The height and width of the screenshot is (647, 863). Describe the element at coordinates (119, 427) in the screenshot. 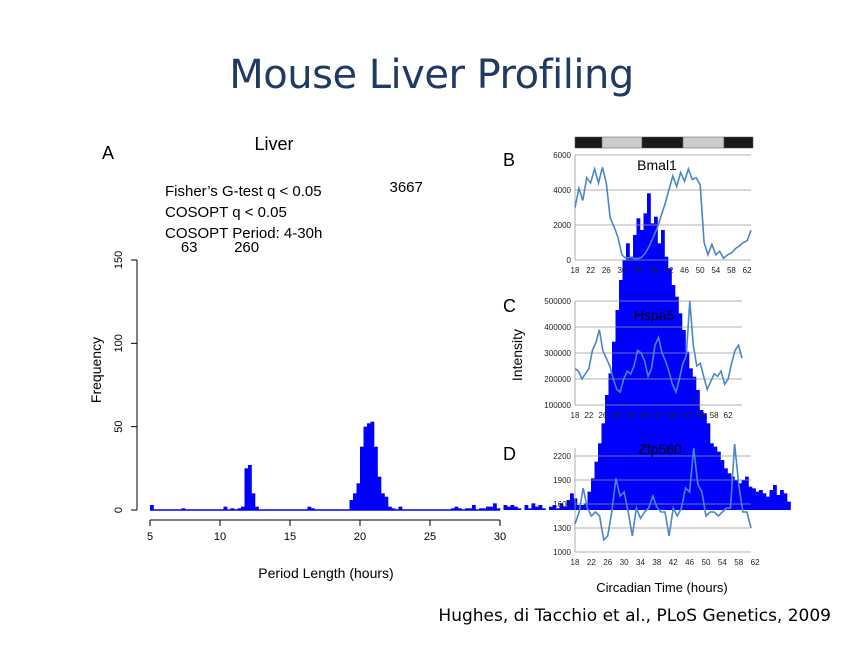

I see `y-tick-label: 50` at that location.